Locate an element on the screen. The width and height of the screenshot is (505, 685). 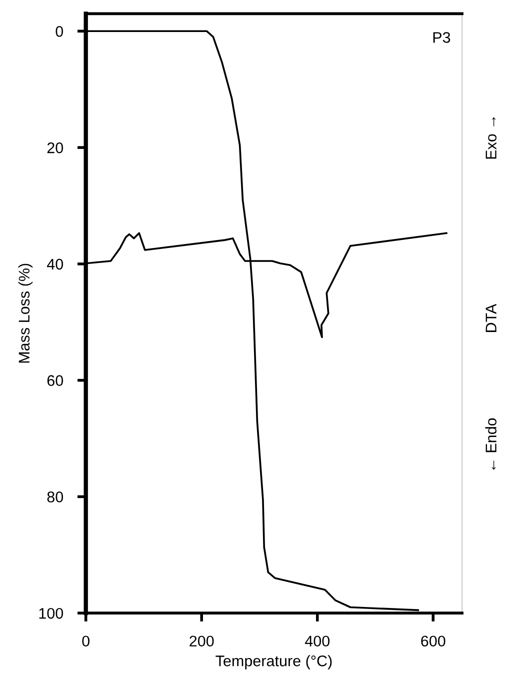
y-tick-label: 100 is located at coordinates (51, 613).